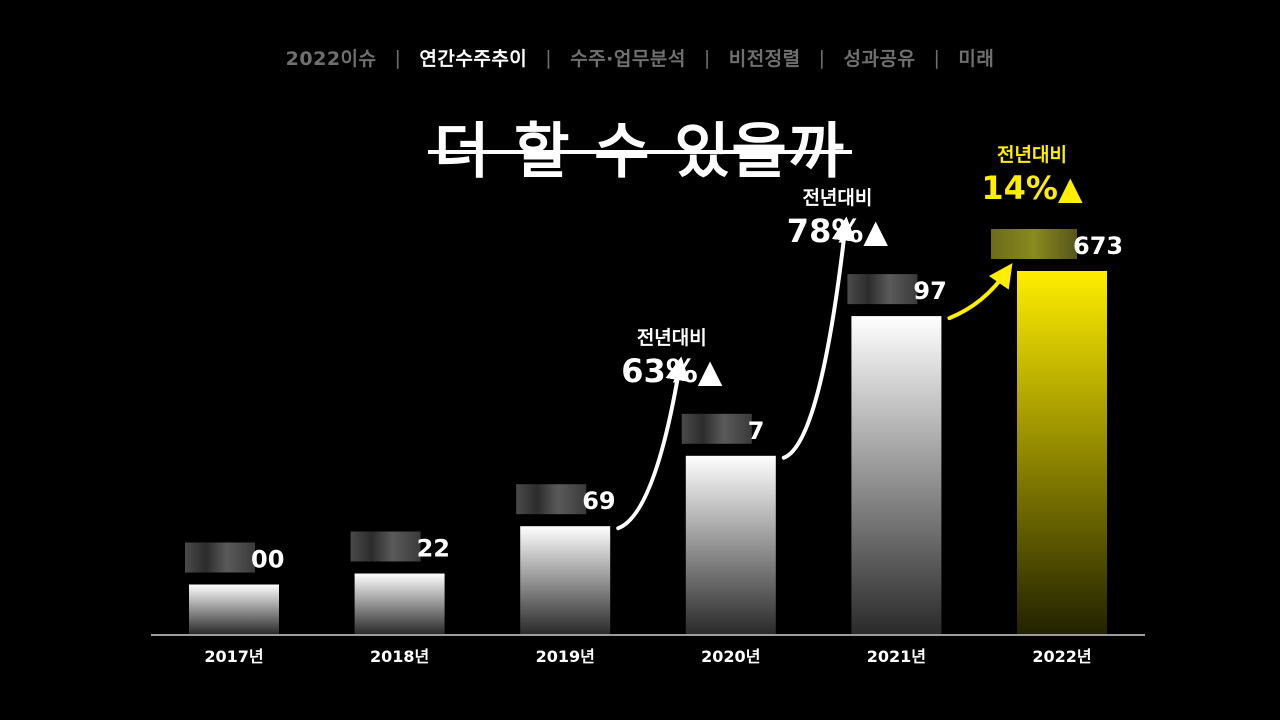 The height and width of the screenshot is (720, 1280). What do you see at coordinates (837, 198) in the screenshot?
I see `growth-label-2: 전년대비` at bounding box center [837, 198].